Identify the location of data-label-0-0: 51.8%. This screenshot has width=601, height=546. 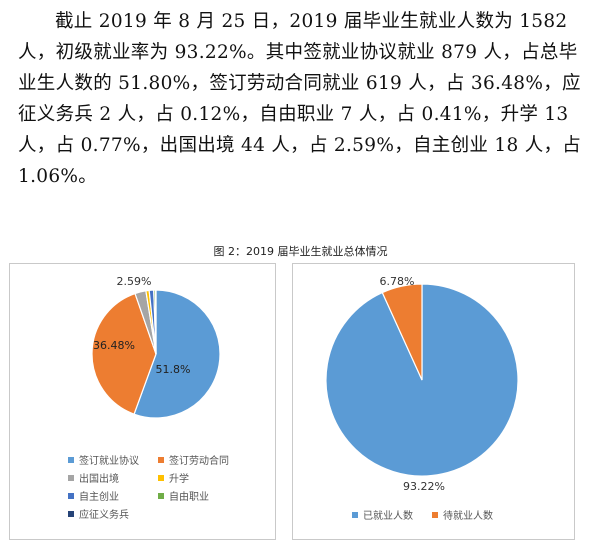
(173, 369).